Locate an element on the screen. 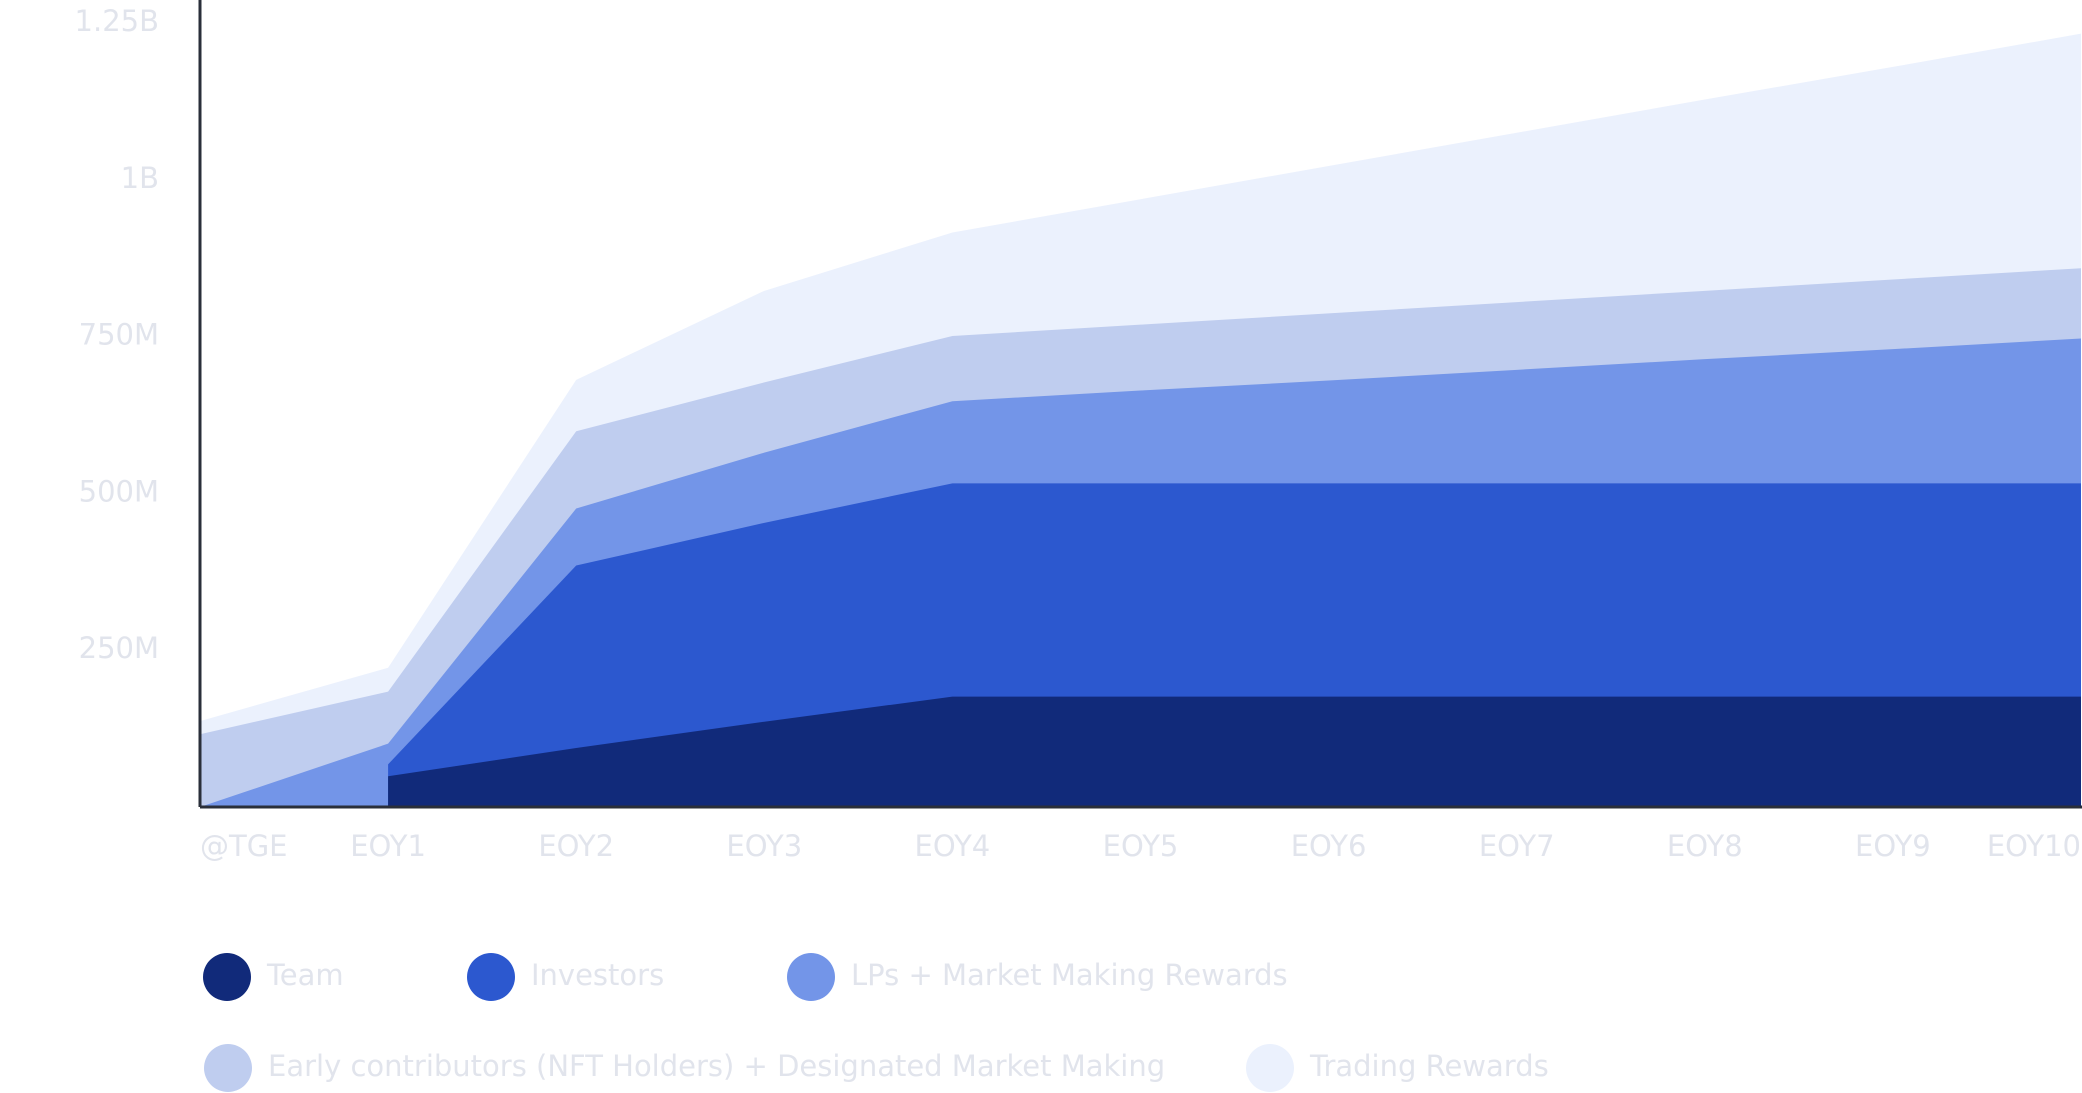 The height and width of the screenshot is (1093, 2082). y-tick-label: 750M is located at coordinates (119, 335).